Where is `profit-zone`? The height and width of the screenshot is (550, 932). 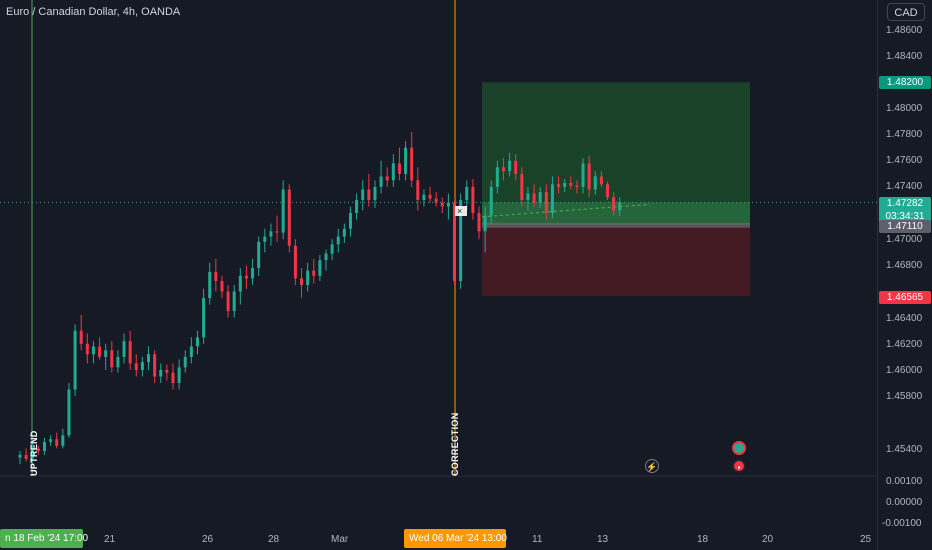 profit-zone is located at coordinates (616, 153).